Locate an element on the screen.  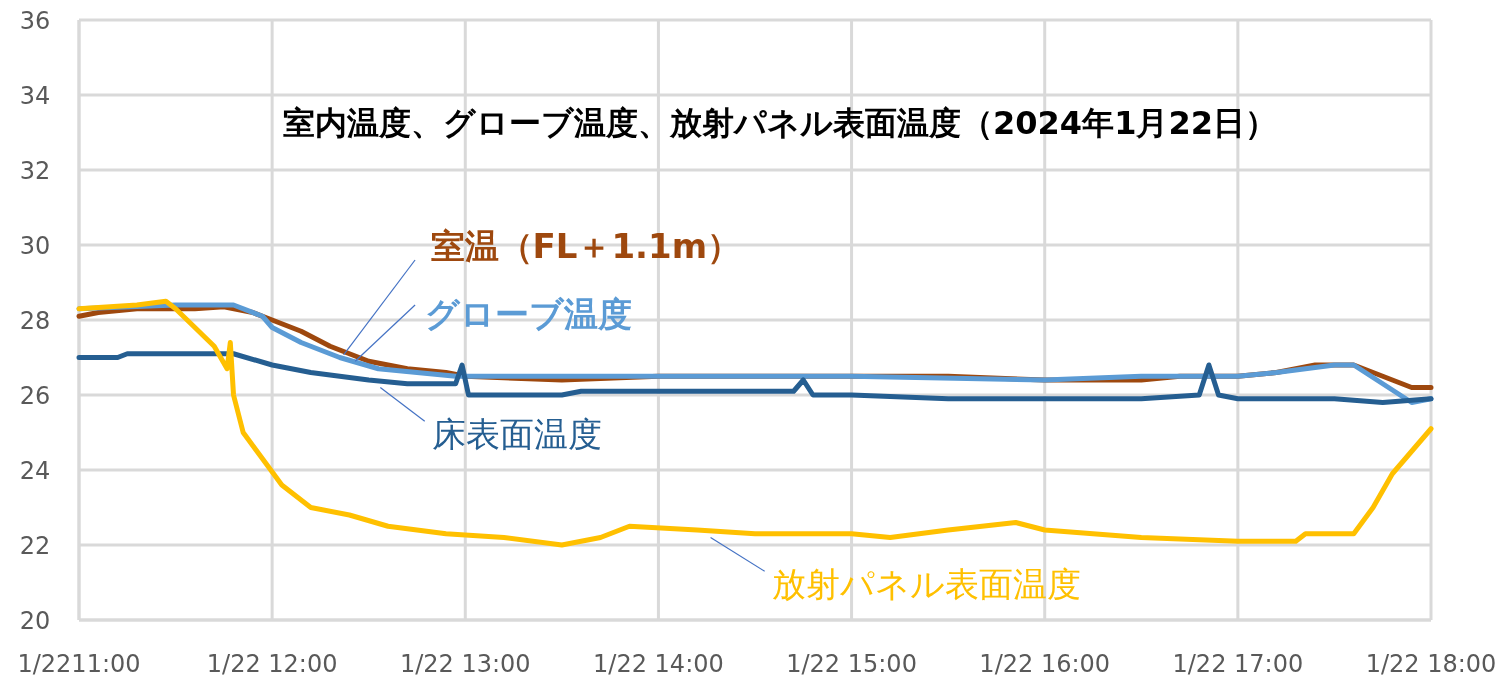
y-tick-label: 22 is located at coordinates (35, 546).